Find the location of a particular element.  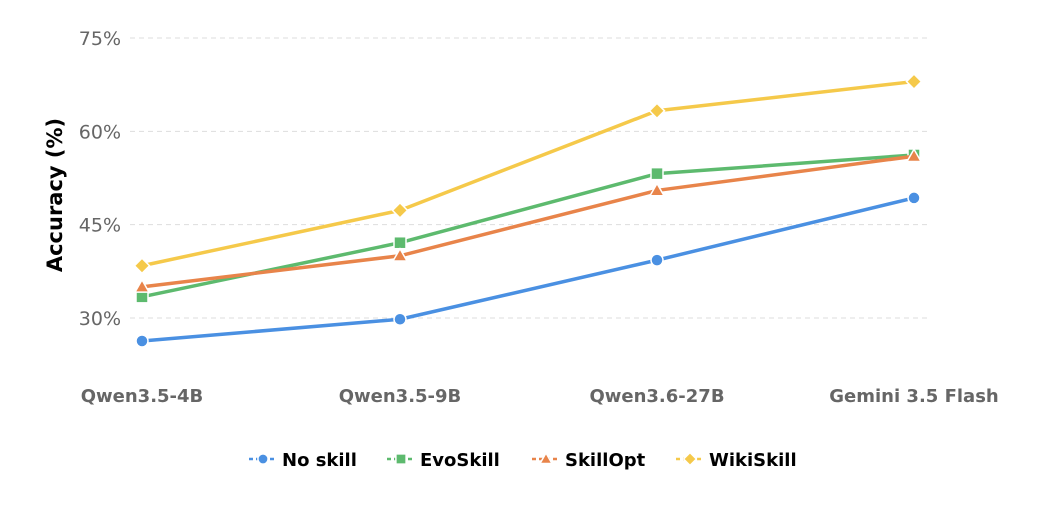

y-tick-label: 30% is located at coordinates (100, 319).